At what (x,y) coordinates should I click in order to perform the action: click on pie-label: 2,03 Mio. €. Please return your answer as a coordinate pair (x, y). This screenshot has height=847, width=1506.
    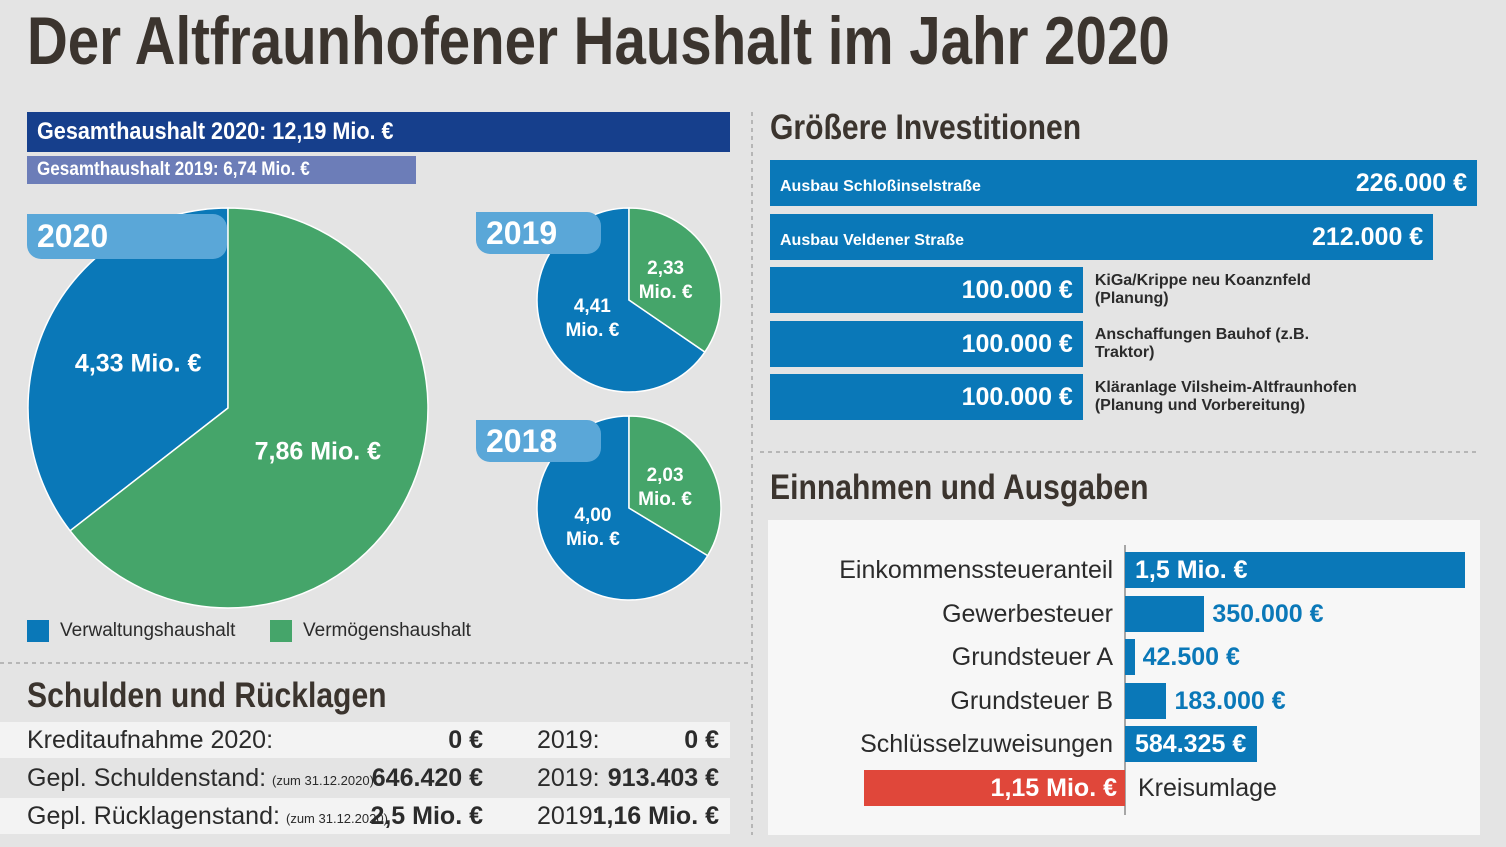
    Looking at the image, I should click on (665, 487).